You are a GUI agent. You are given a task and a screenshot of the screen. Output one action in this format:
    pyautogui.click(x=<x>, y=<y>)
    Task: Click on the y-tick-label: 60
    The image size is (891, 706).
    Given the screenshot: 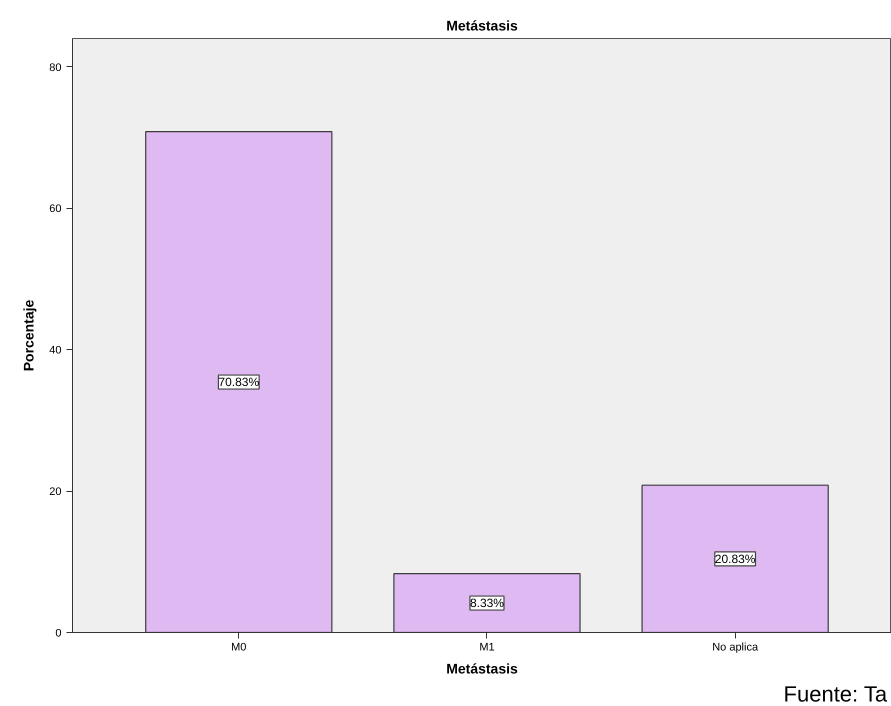 What is the action you would take?
    pyautogui.click(x=55, y=209)
    